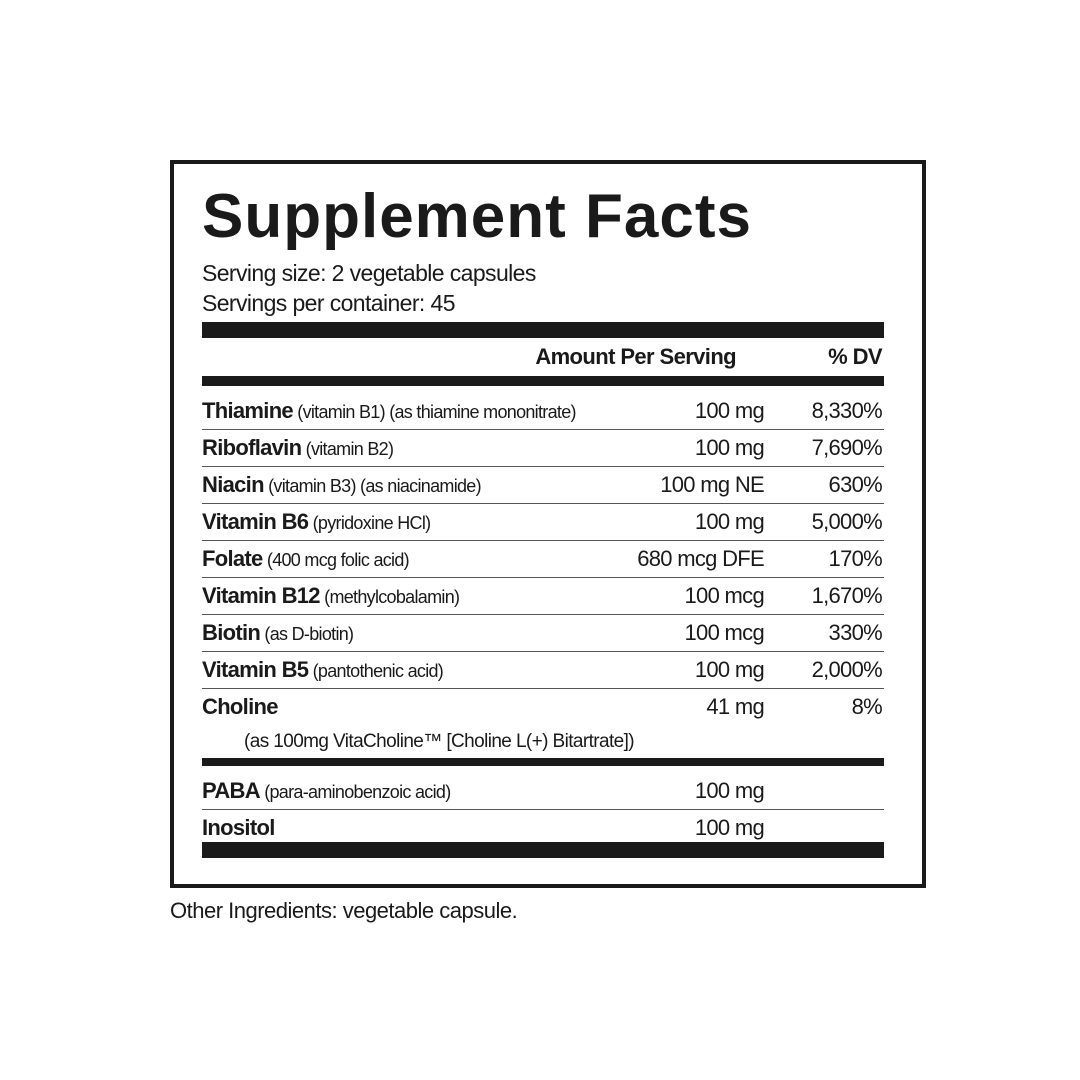  What do you see at coordinates (336, 560) in the screenshot?
I see `nutrient-detail: (400 mcg folic acid)` at bounding box center [336, 560].